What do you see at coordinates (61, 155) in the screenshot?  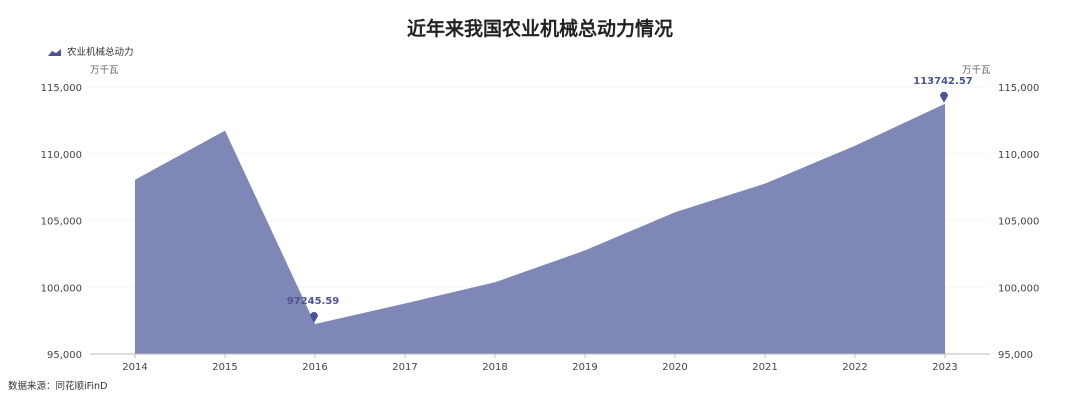 I see `y-tick-label-left: 110,000` at bounding box center [61, 155].